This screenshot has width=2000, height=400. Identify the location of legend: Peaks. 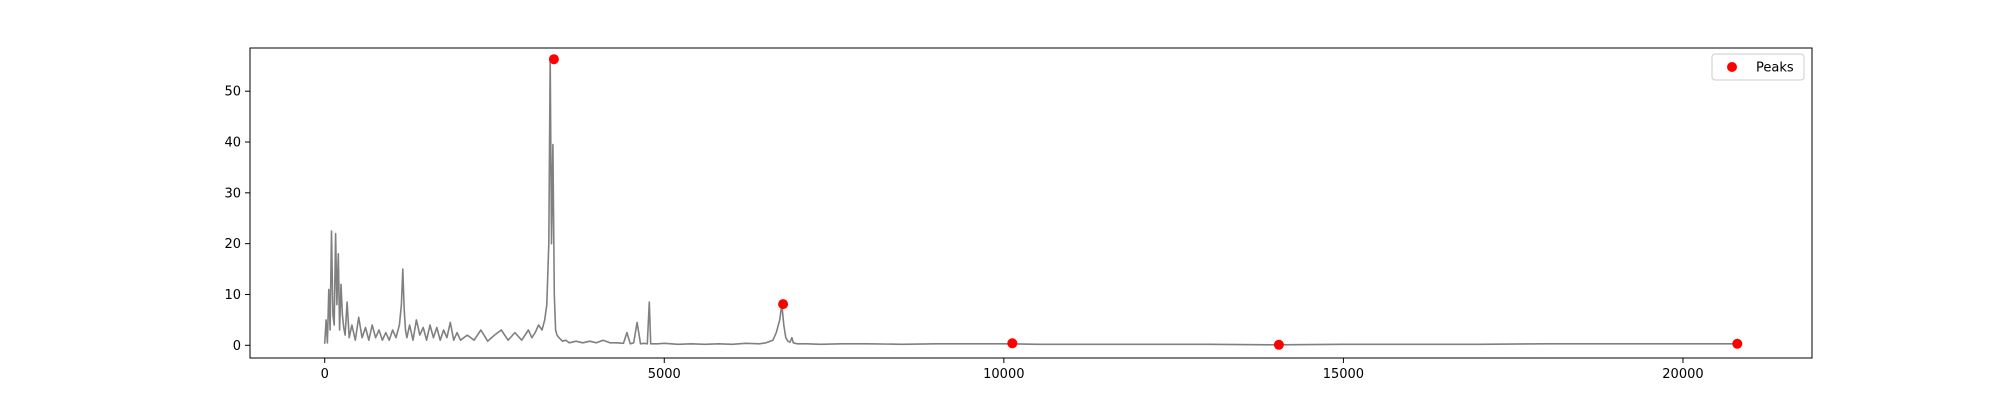
(1758, 67).